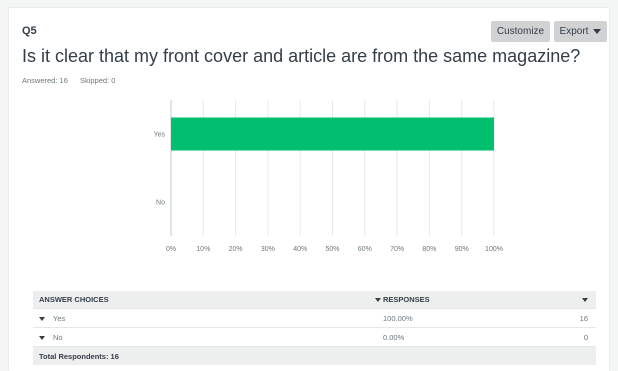 The height and width of the screenshot is (371, 618). What do you see at coordinates (29, 31) in the screenshot?
I see `question-number: Q5` at bounding box center [29, 31].